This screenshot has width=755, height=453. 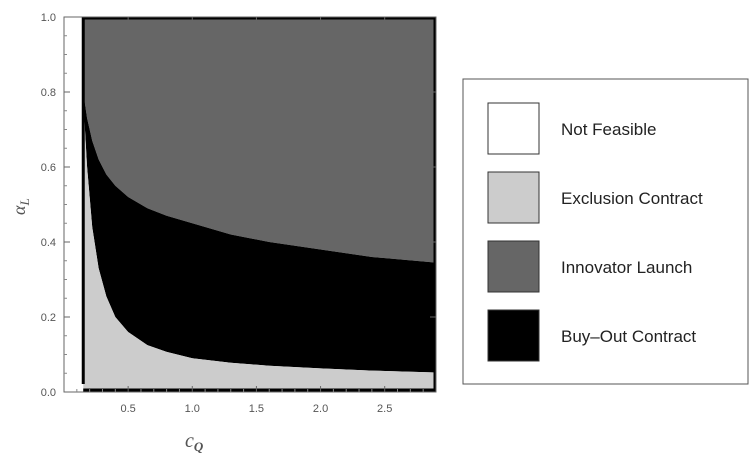 I want to click on y-tick-label: 1.0, so click(x=48, y=18).